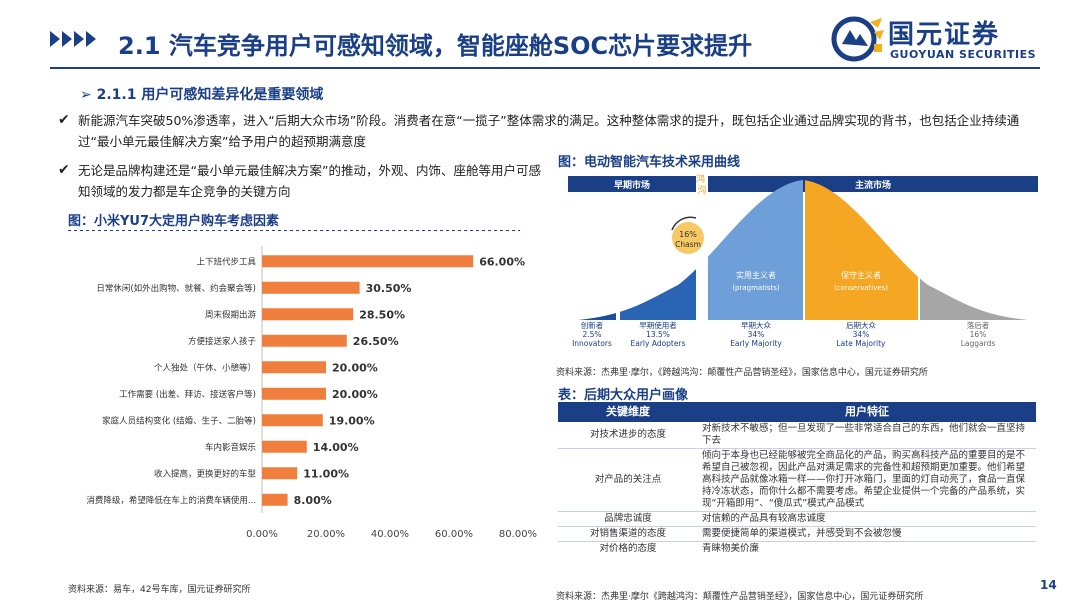  What do you see at coordinates (627, 434) in the screenshot?
I see `table-cell-dimension: 对技术进步的态度` at bounding box center [627, 434].